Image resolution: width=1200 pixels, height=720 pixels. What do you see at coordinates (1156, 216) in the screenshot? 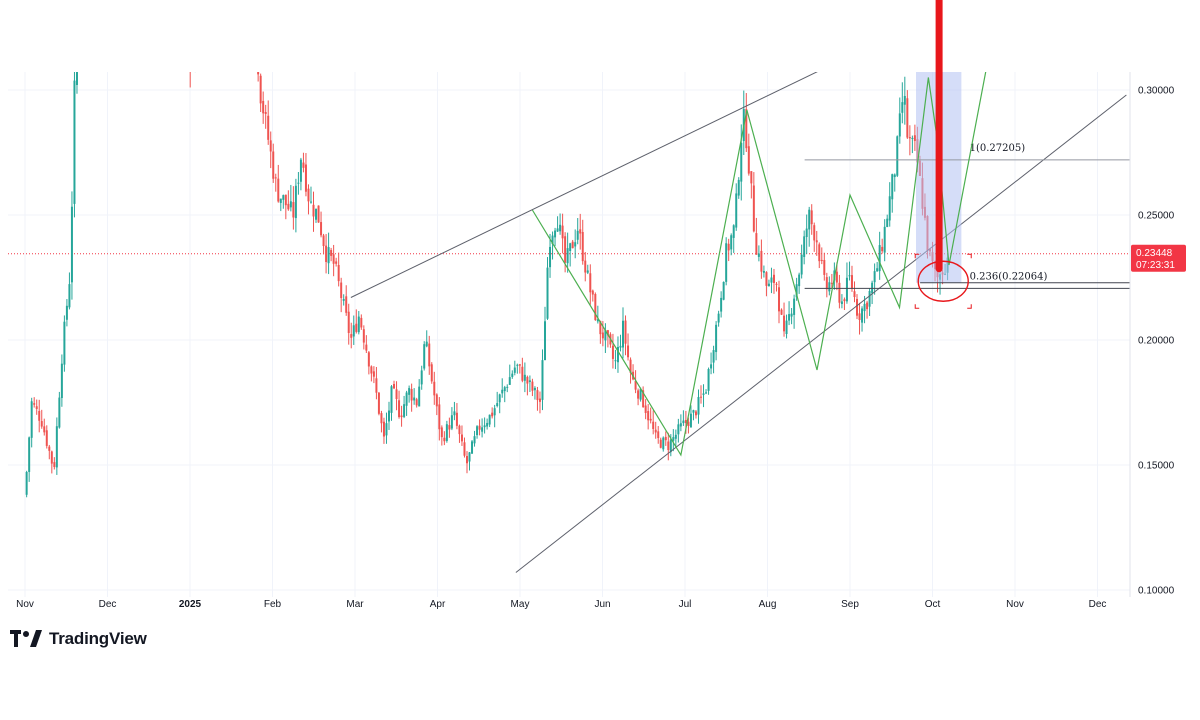
I see `price-tick-label: 0.25000` at bounding box center [1156, 216].